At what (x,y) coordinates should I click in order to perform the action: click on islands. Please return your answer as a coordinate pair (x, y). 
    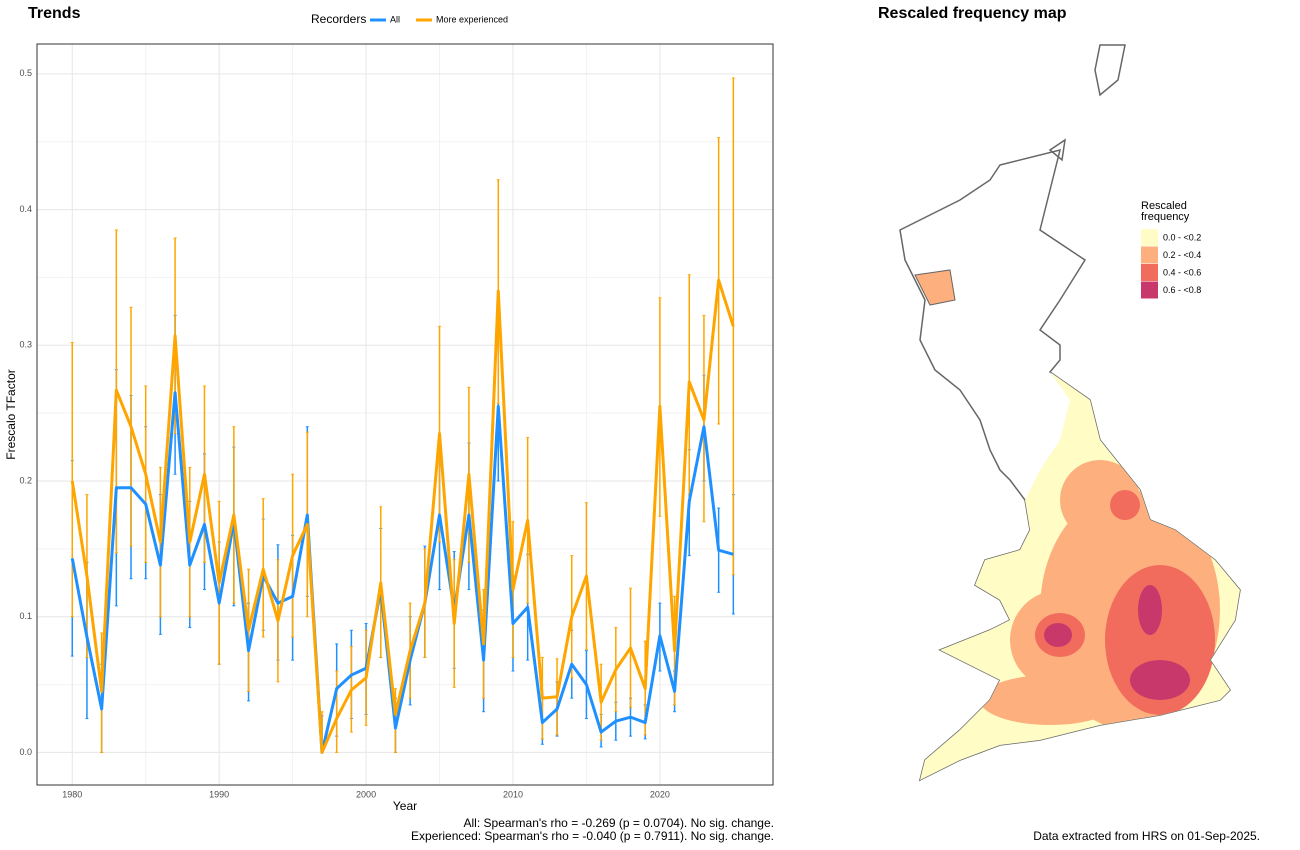
    Looking at the image, I should click on (1087, 103).